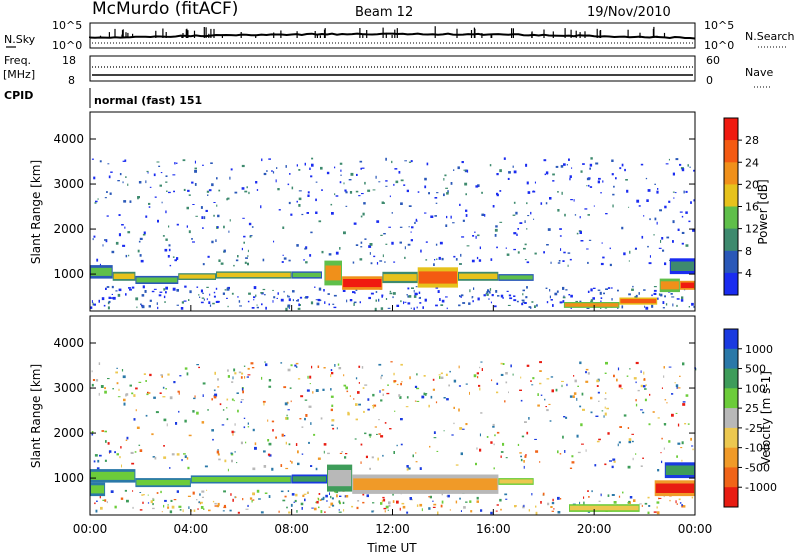  I want to click on y-tick-label: 2000, so click(68, 433).